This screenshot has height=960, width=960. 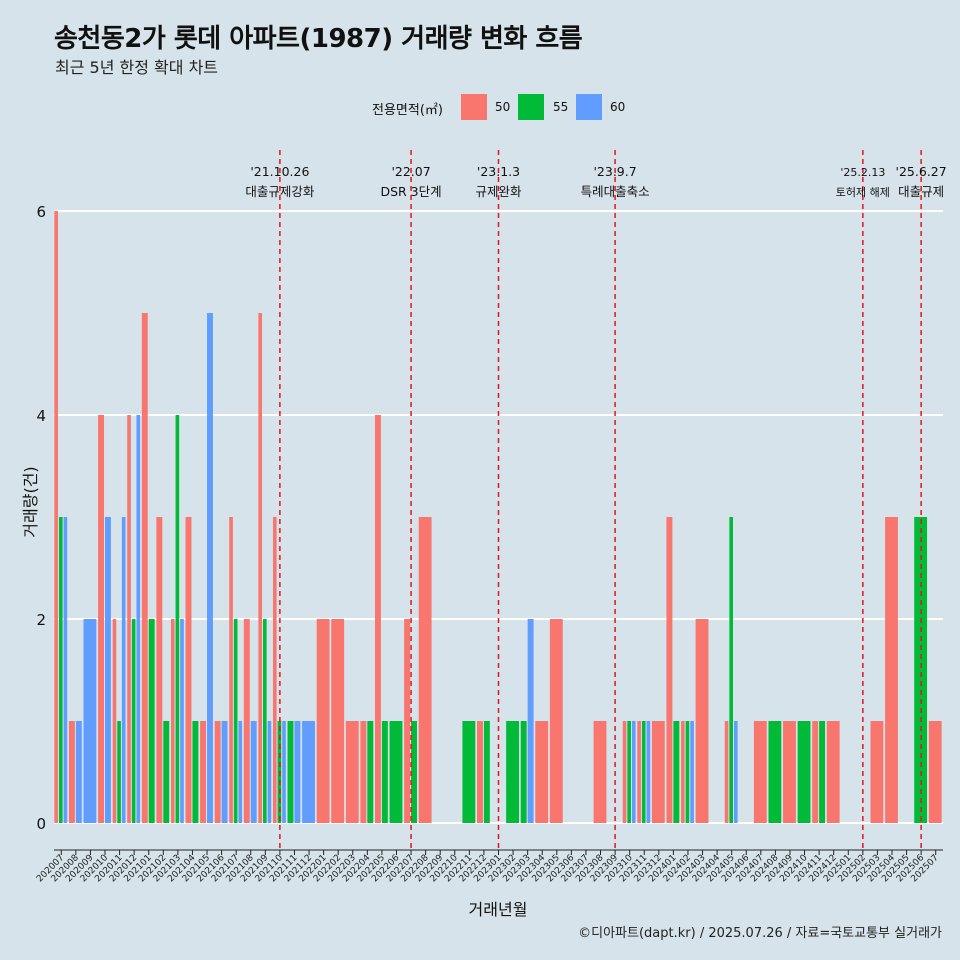 What do you see at coordinates (137, 67) in the screenshot?
I see `chart-subtitle: 최근 5년 한정 확대 차트` at bounding box center [137, 67].